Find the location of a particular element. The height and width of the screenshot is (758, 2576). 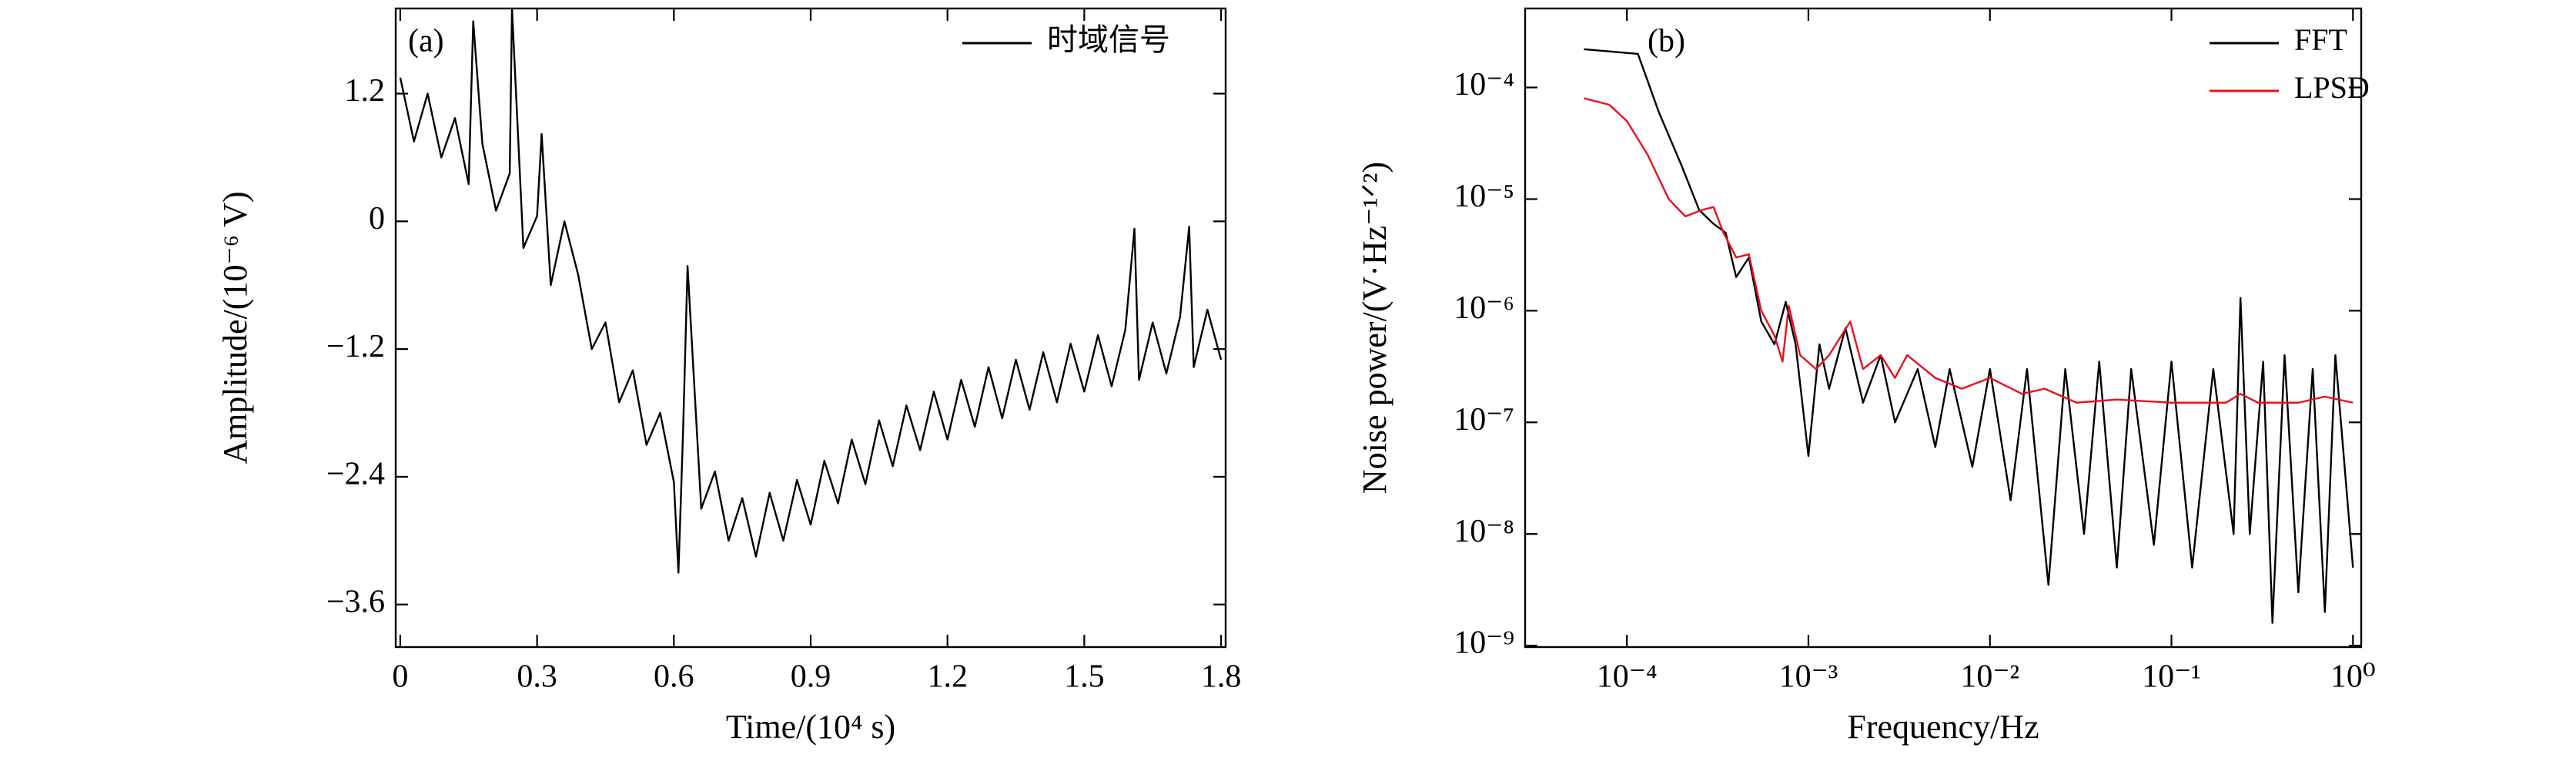

x-axis-label: Frequency/Hz is located at coordinates (1943, 727).